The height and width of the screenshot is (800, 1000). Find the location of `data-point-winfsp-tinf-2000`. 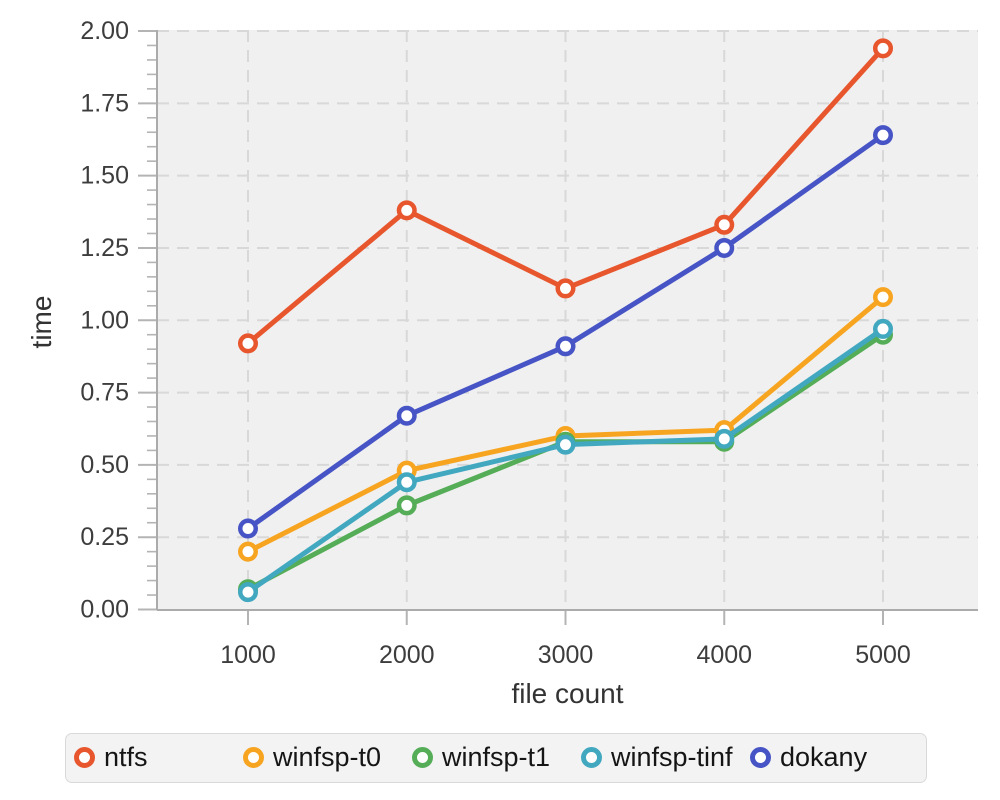

data-point-winfsp-tinf-2000 is located at coordinates (406, 482).